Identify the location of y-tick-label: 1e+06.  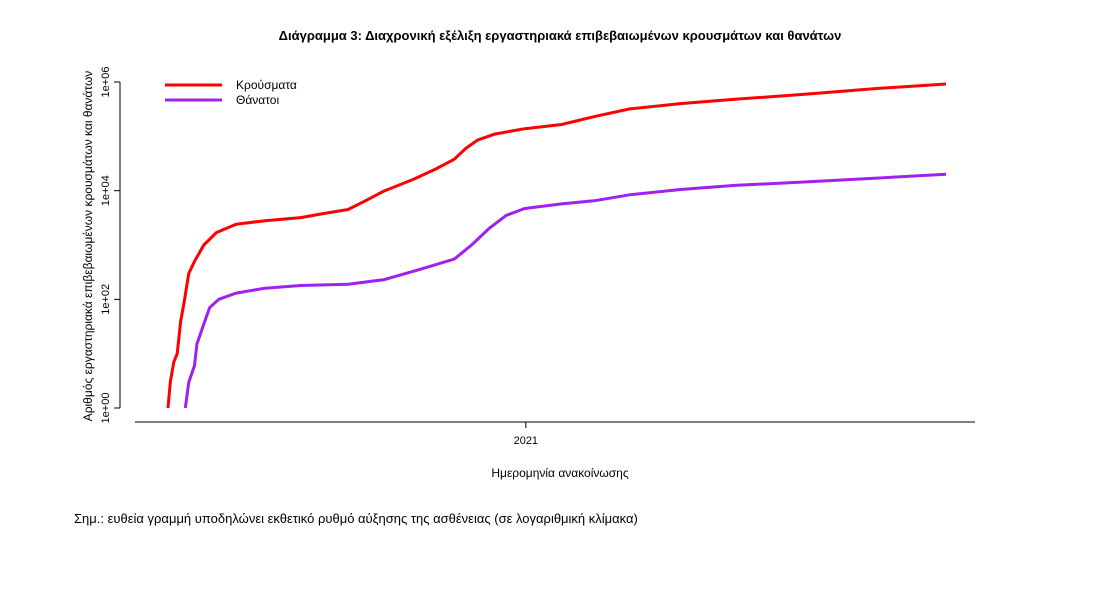
(106, 82).